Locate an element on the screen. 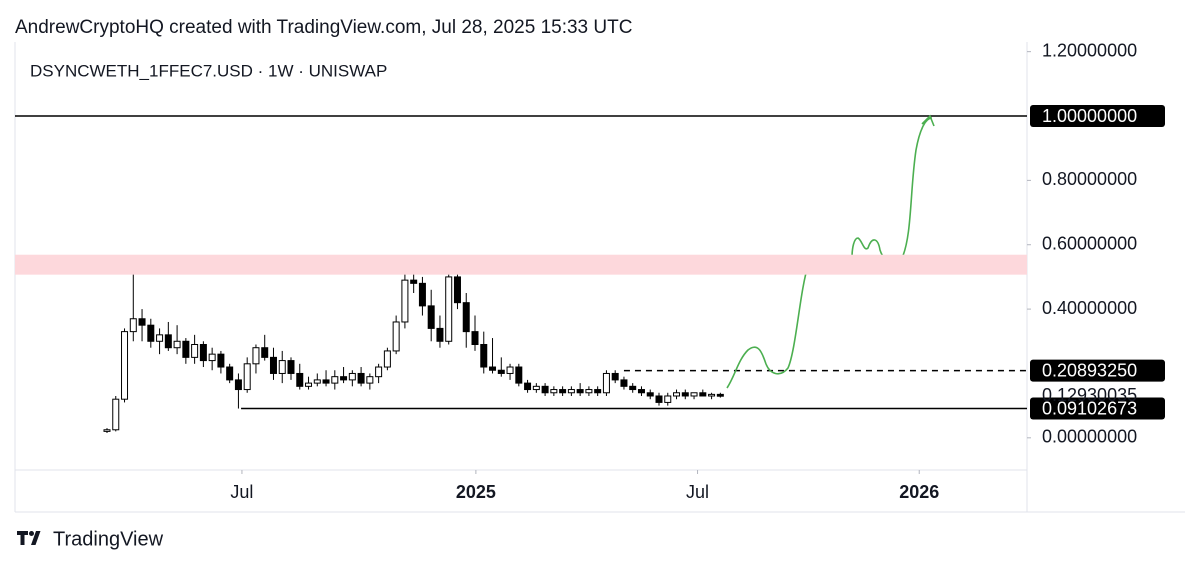 The width and height of the screenshot is (1199, 569). last-price-label: 0.12930035 is located at coordinates (1089, 395).